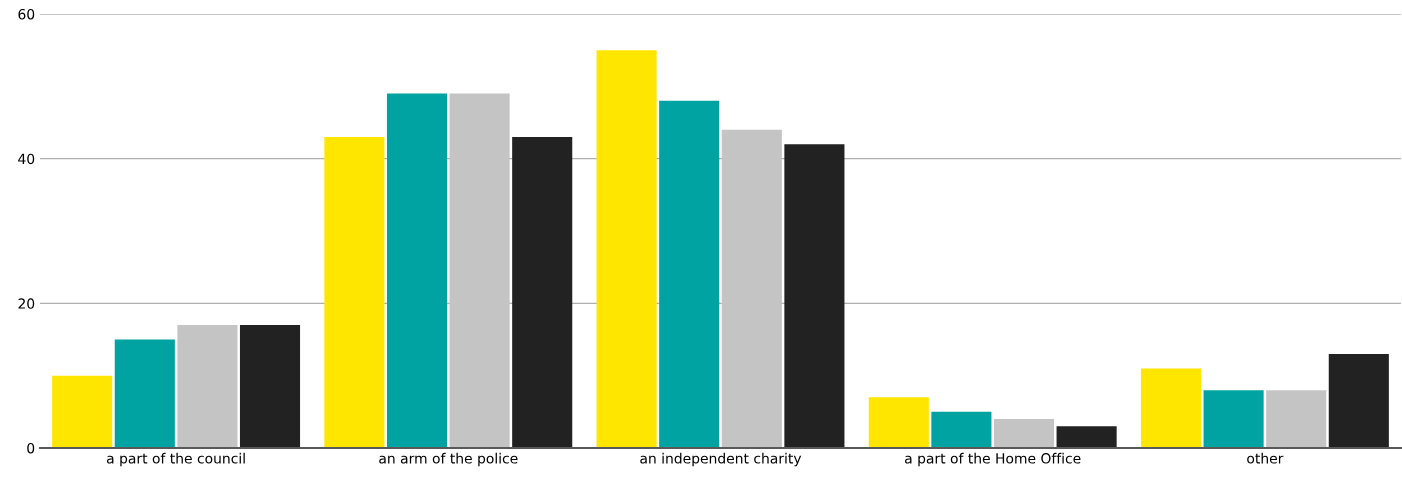 This screenshot has width=1402, height=479. What do you see at coordinates (31, 448) in the screenshot?
I see `y-tick-label: 0` at bounding box center [31, 448].